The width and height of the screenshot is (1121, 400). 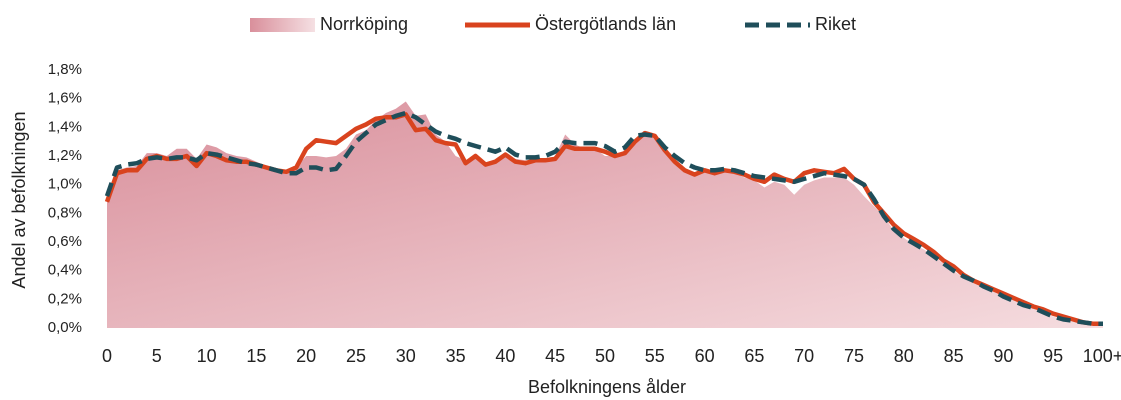 I want to click on y-tick-label: 1,0%, so click(x=65, y=184).